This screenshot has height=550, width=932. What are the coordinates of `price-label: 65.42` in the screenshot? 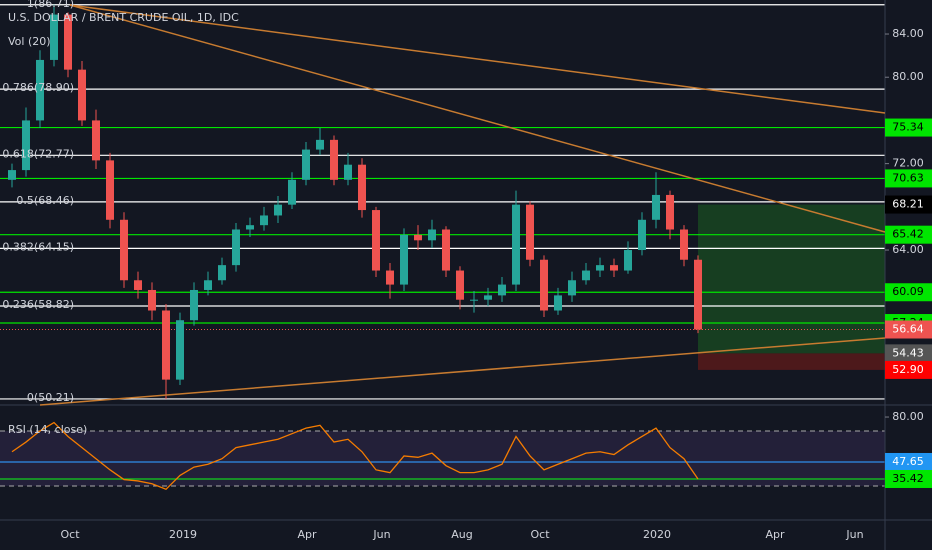 It's located at (908, 234).